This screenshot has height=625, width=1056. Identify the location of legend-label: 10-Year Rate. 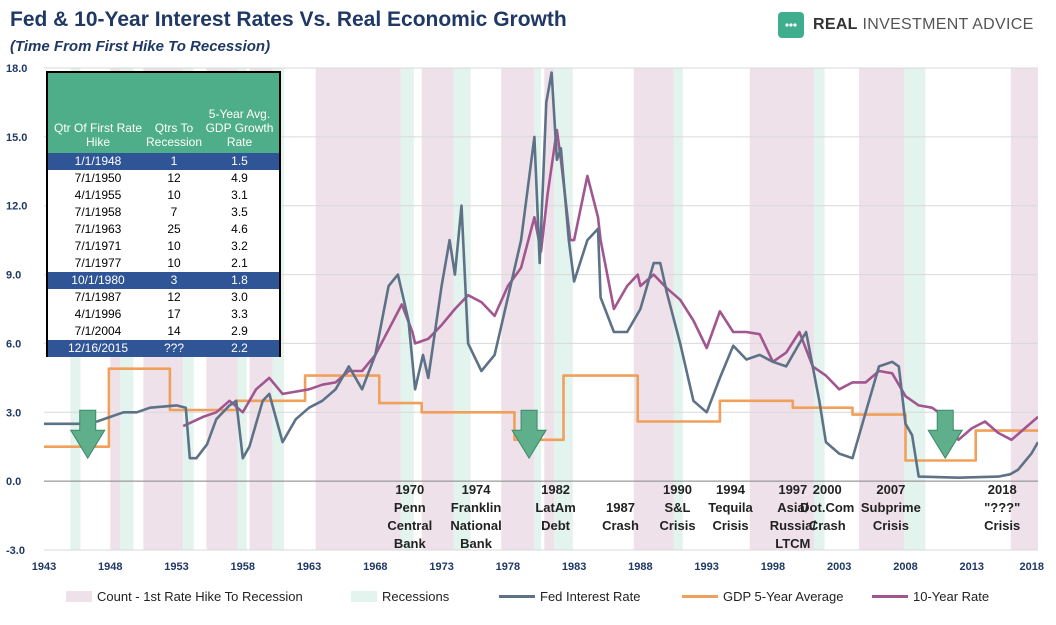
(951, 596).